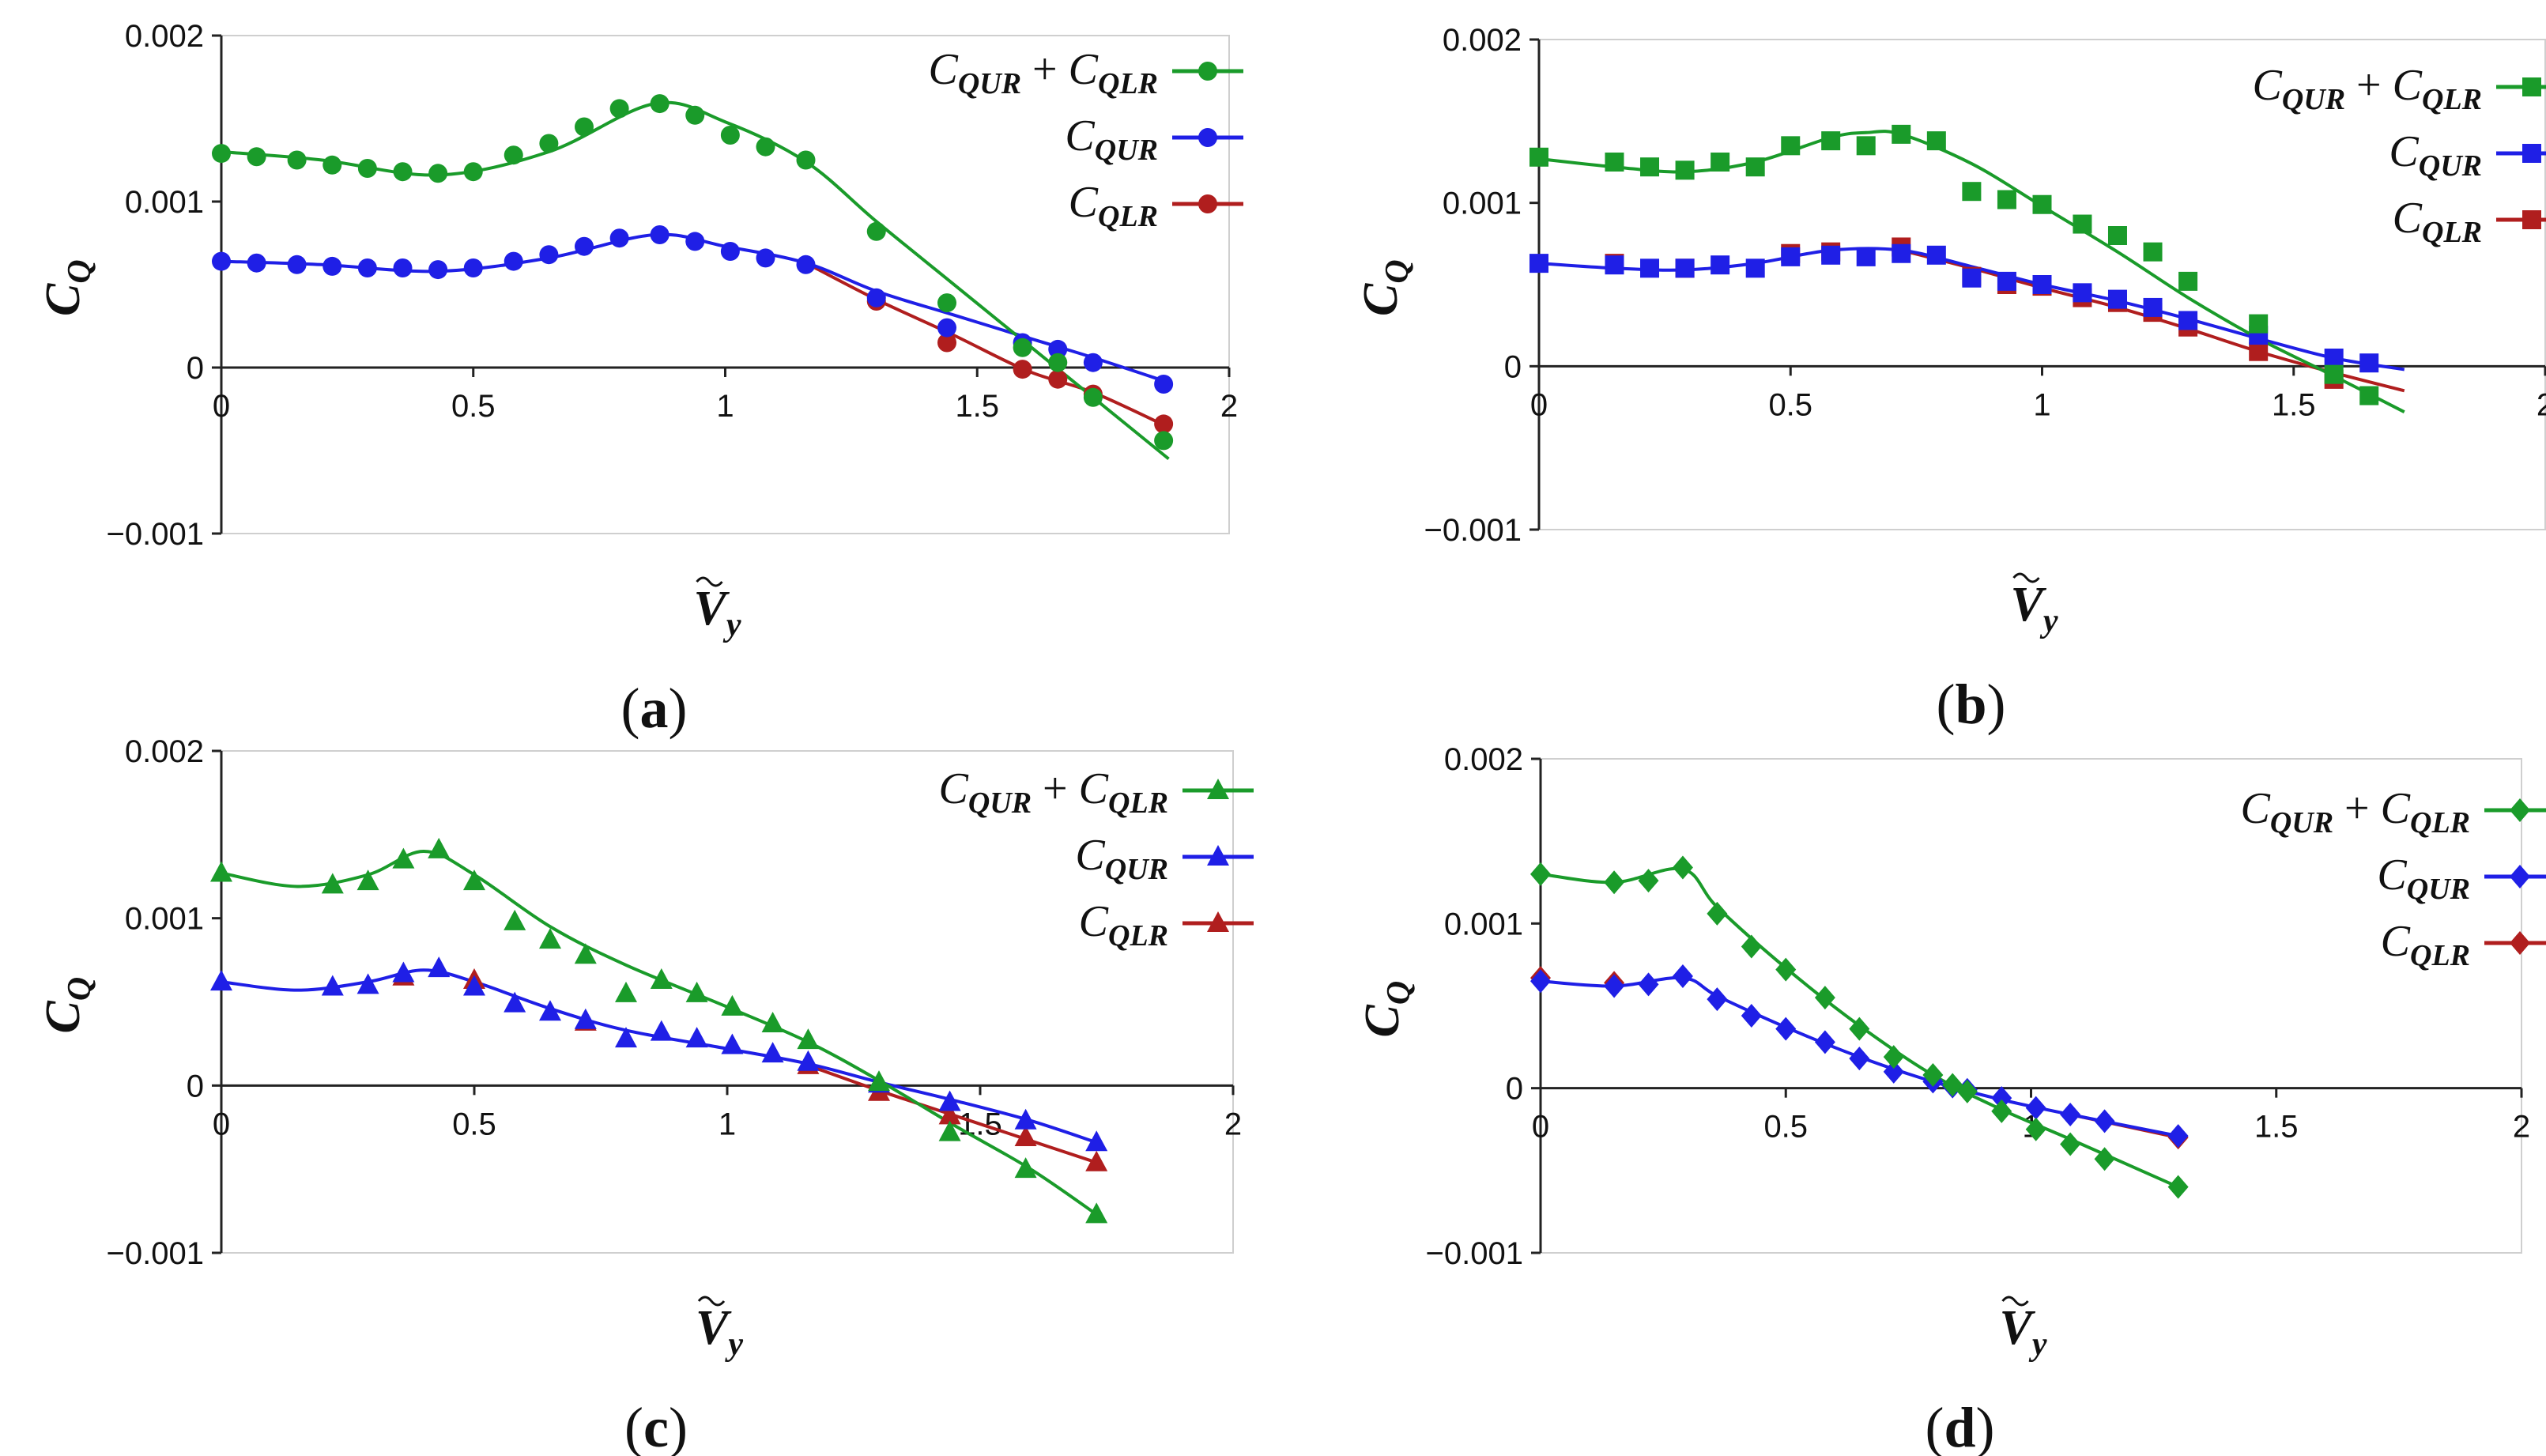  What do you see at coordinates (2520, 810) in the screenshot?
I see `legend-sum-marker` at bounding box center [2520, 810].